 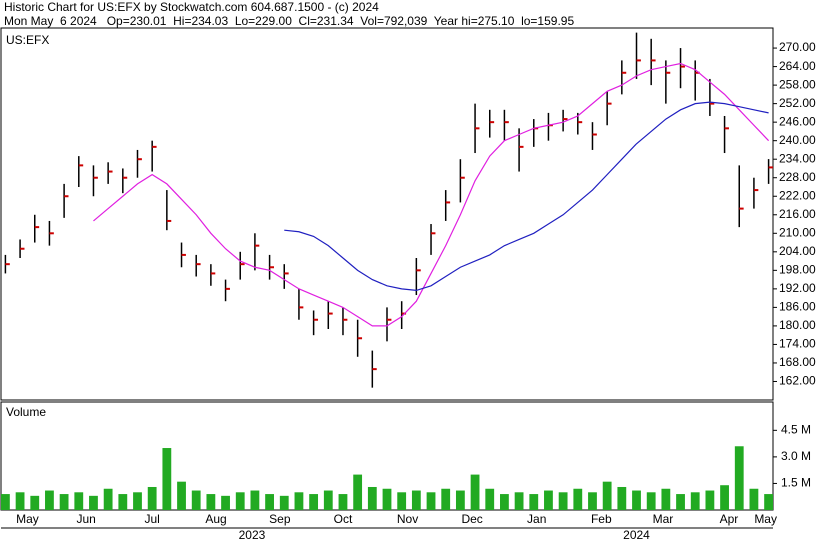 What do you see at coordinates (797, 325) in the screenshot?
I see `y-tick-label: 180.00` at bounding box center [797, 325].